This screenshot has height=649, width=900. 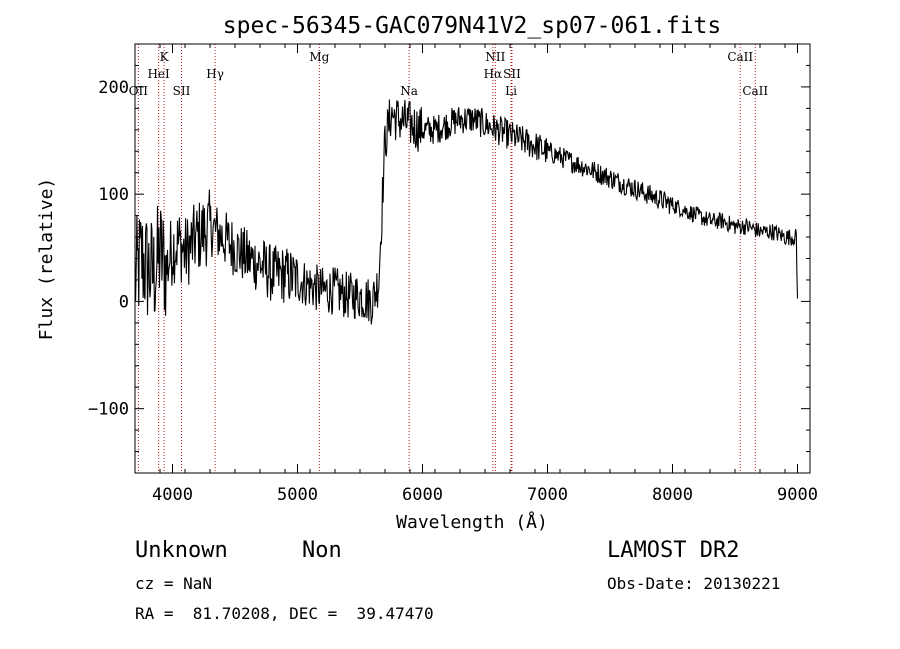 I want to click on x-tick-label: 5000, so click(x=297, y=495).